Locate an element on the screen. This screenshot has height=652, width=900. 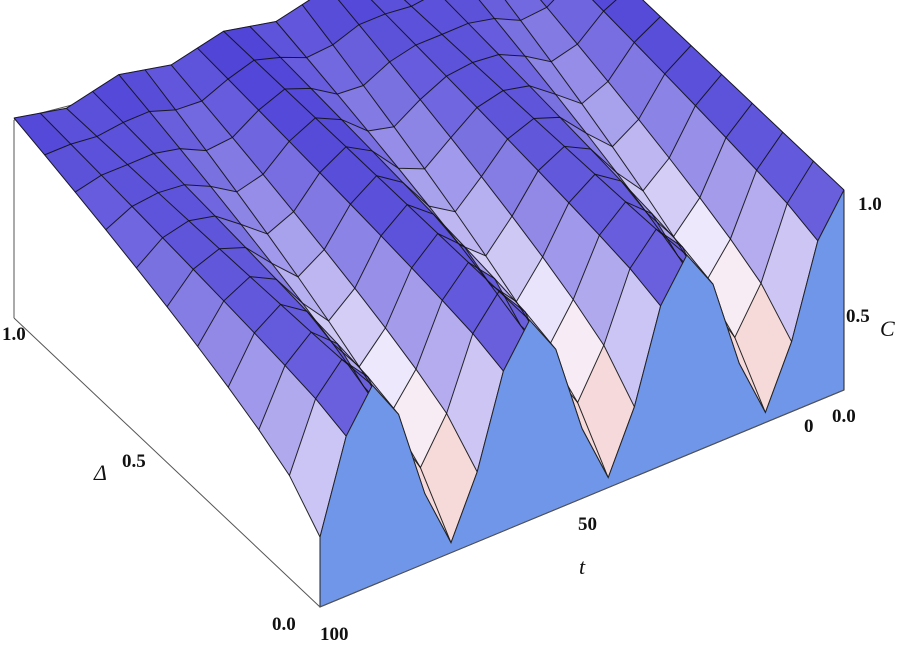
t-axis-label: t is located at coordinates (582, 566).